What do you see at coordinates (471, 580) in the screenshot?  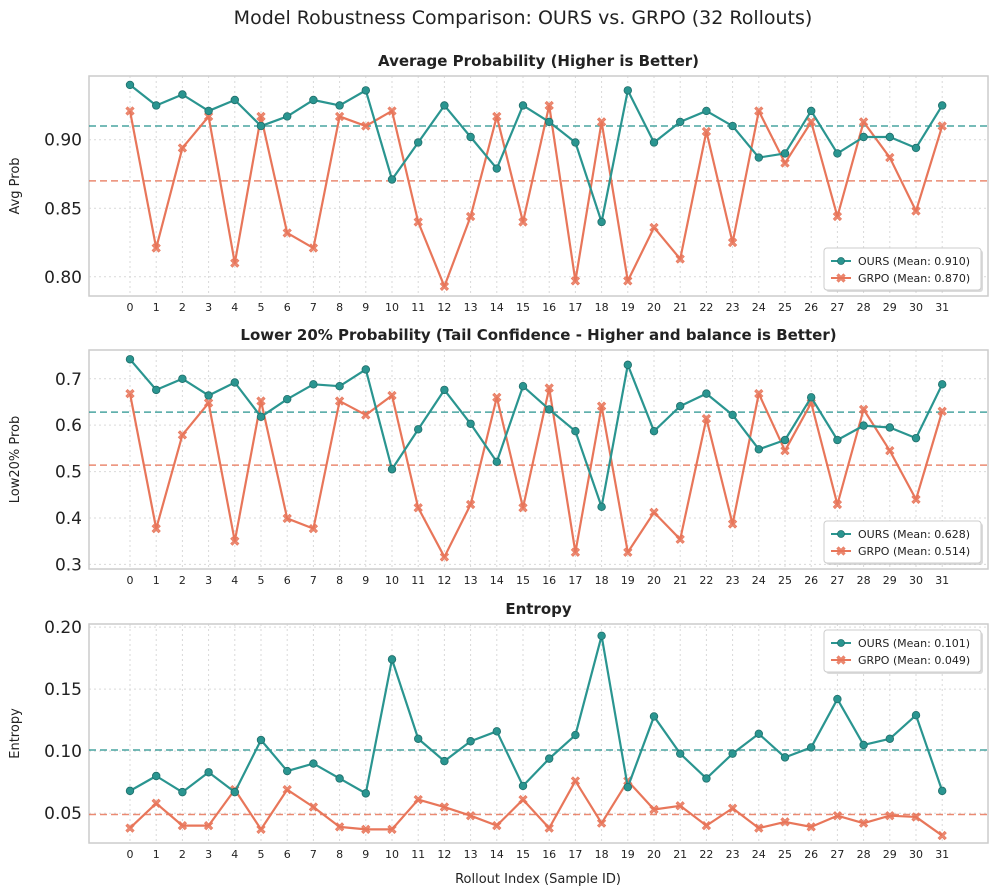 I see `x-tick-label: 13` at bounding box center [471, 580].